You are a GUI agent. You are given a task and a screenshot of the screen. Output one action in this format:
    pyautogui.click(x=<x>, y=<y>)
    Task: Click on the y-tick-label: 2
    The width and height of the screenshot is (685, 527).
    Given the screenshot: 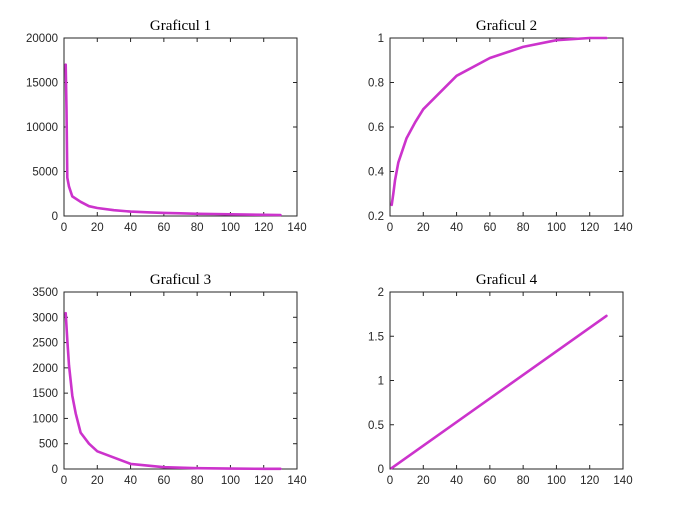 What is the action you would take?
    pyautogui.click(x=381, y=293)
    